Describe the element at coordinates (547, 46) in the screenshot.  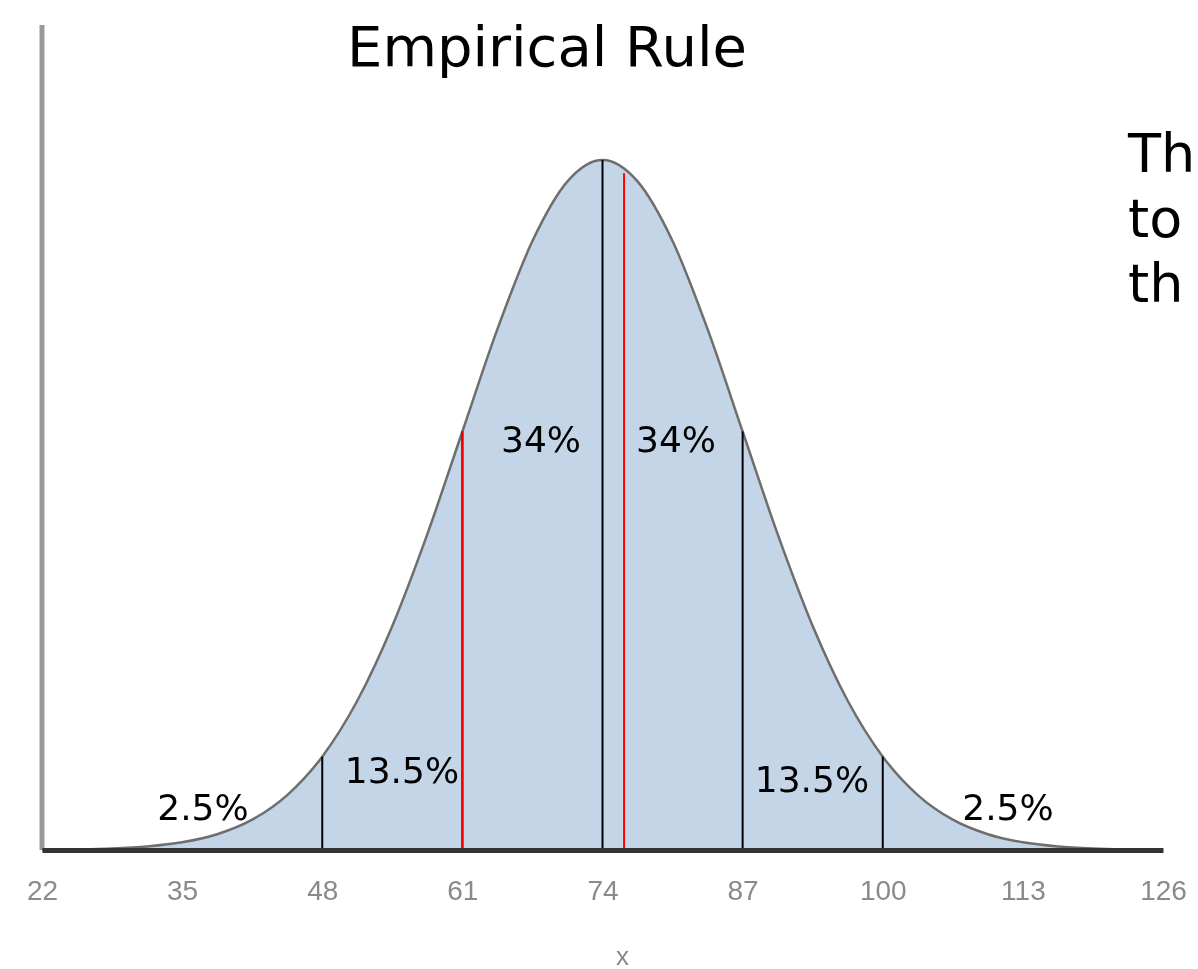
I see `chart-title: Empirical Rule` at that location.